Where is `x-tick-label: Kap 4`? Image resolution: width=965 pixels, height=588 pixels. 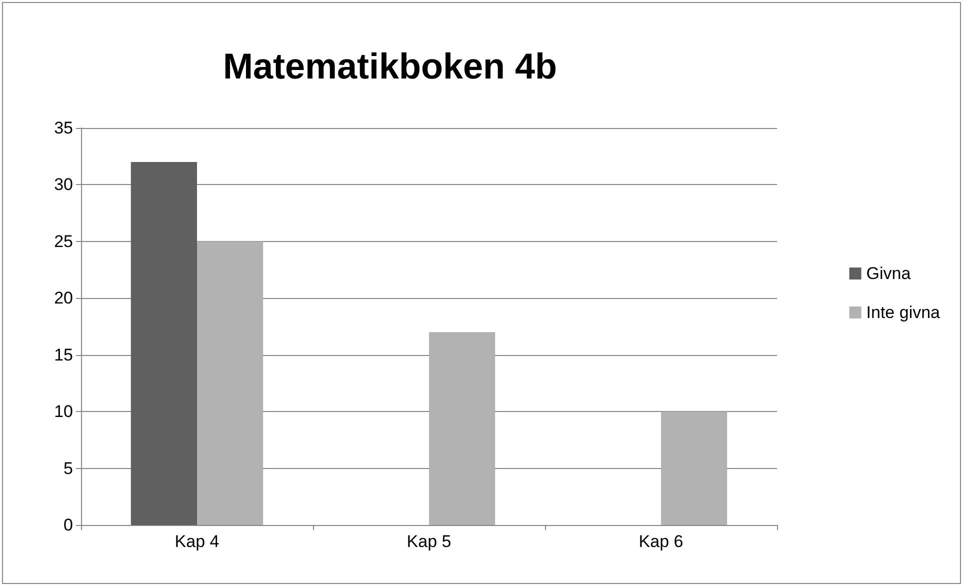
x-tick-label: Kap 4 is located at coordinates (197, 541).